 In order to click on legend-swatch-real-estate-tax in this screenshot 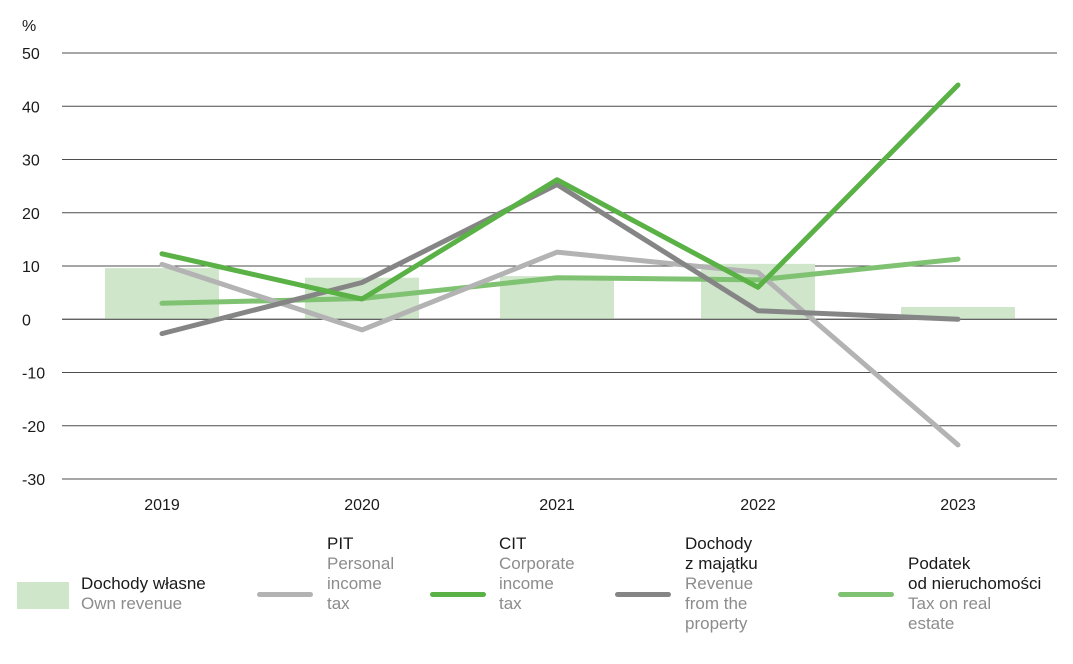, I will do `click(866, 594)`.